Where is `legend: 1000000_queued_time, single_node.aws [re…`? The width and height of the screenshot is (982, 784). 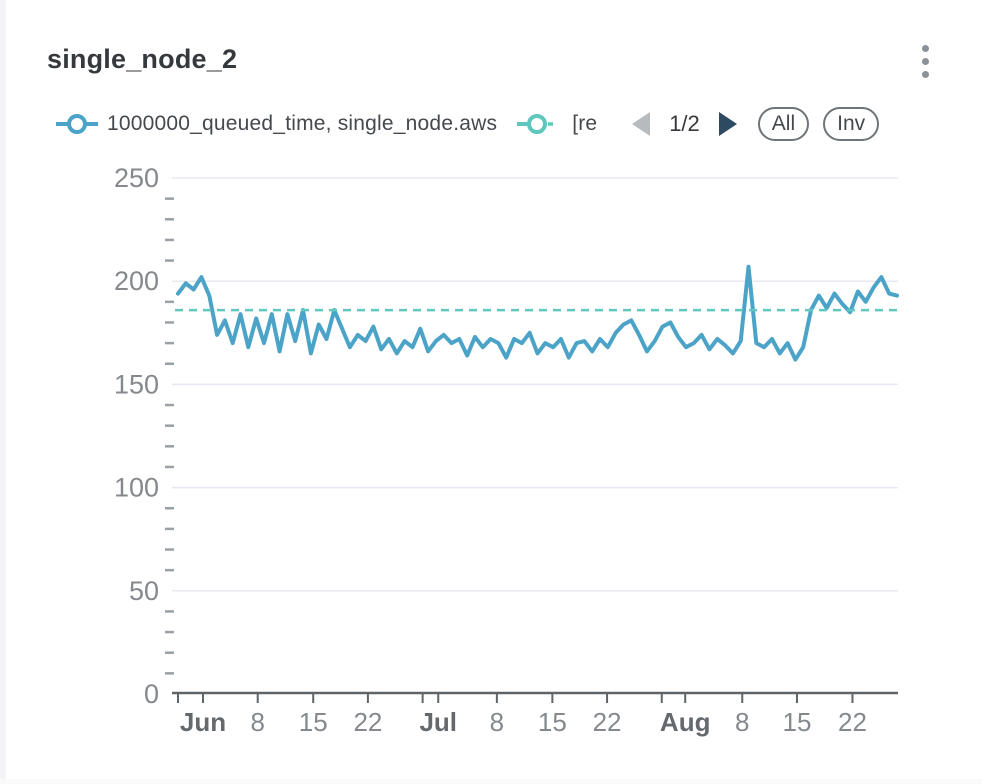
legend: 1000000_queued_time, single_node.aws [re… is located at coordinates (509, 124).